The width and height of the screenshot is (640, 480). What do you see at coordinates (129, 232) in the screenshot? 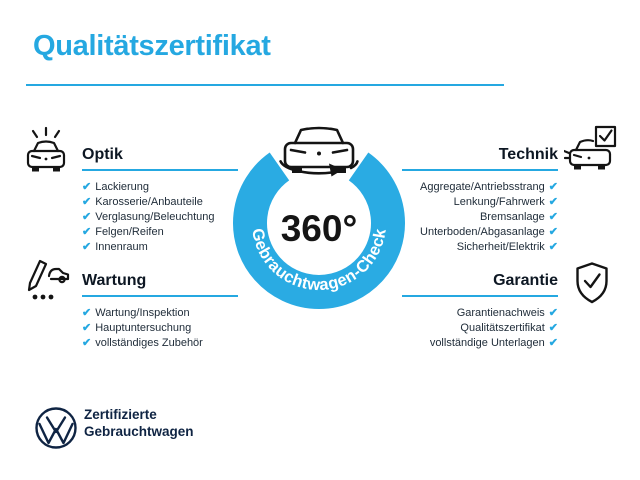
I see `check-item-label: Felgen/Reifen` at bounding box center [129, 232].